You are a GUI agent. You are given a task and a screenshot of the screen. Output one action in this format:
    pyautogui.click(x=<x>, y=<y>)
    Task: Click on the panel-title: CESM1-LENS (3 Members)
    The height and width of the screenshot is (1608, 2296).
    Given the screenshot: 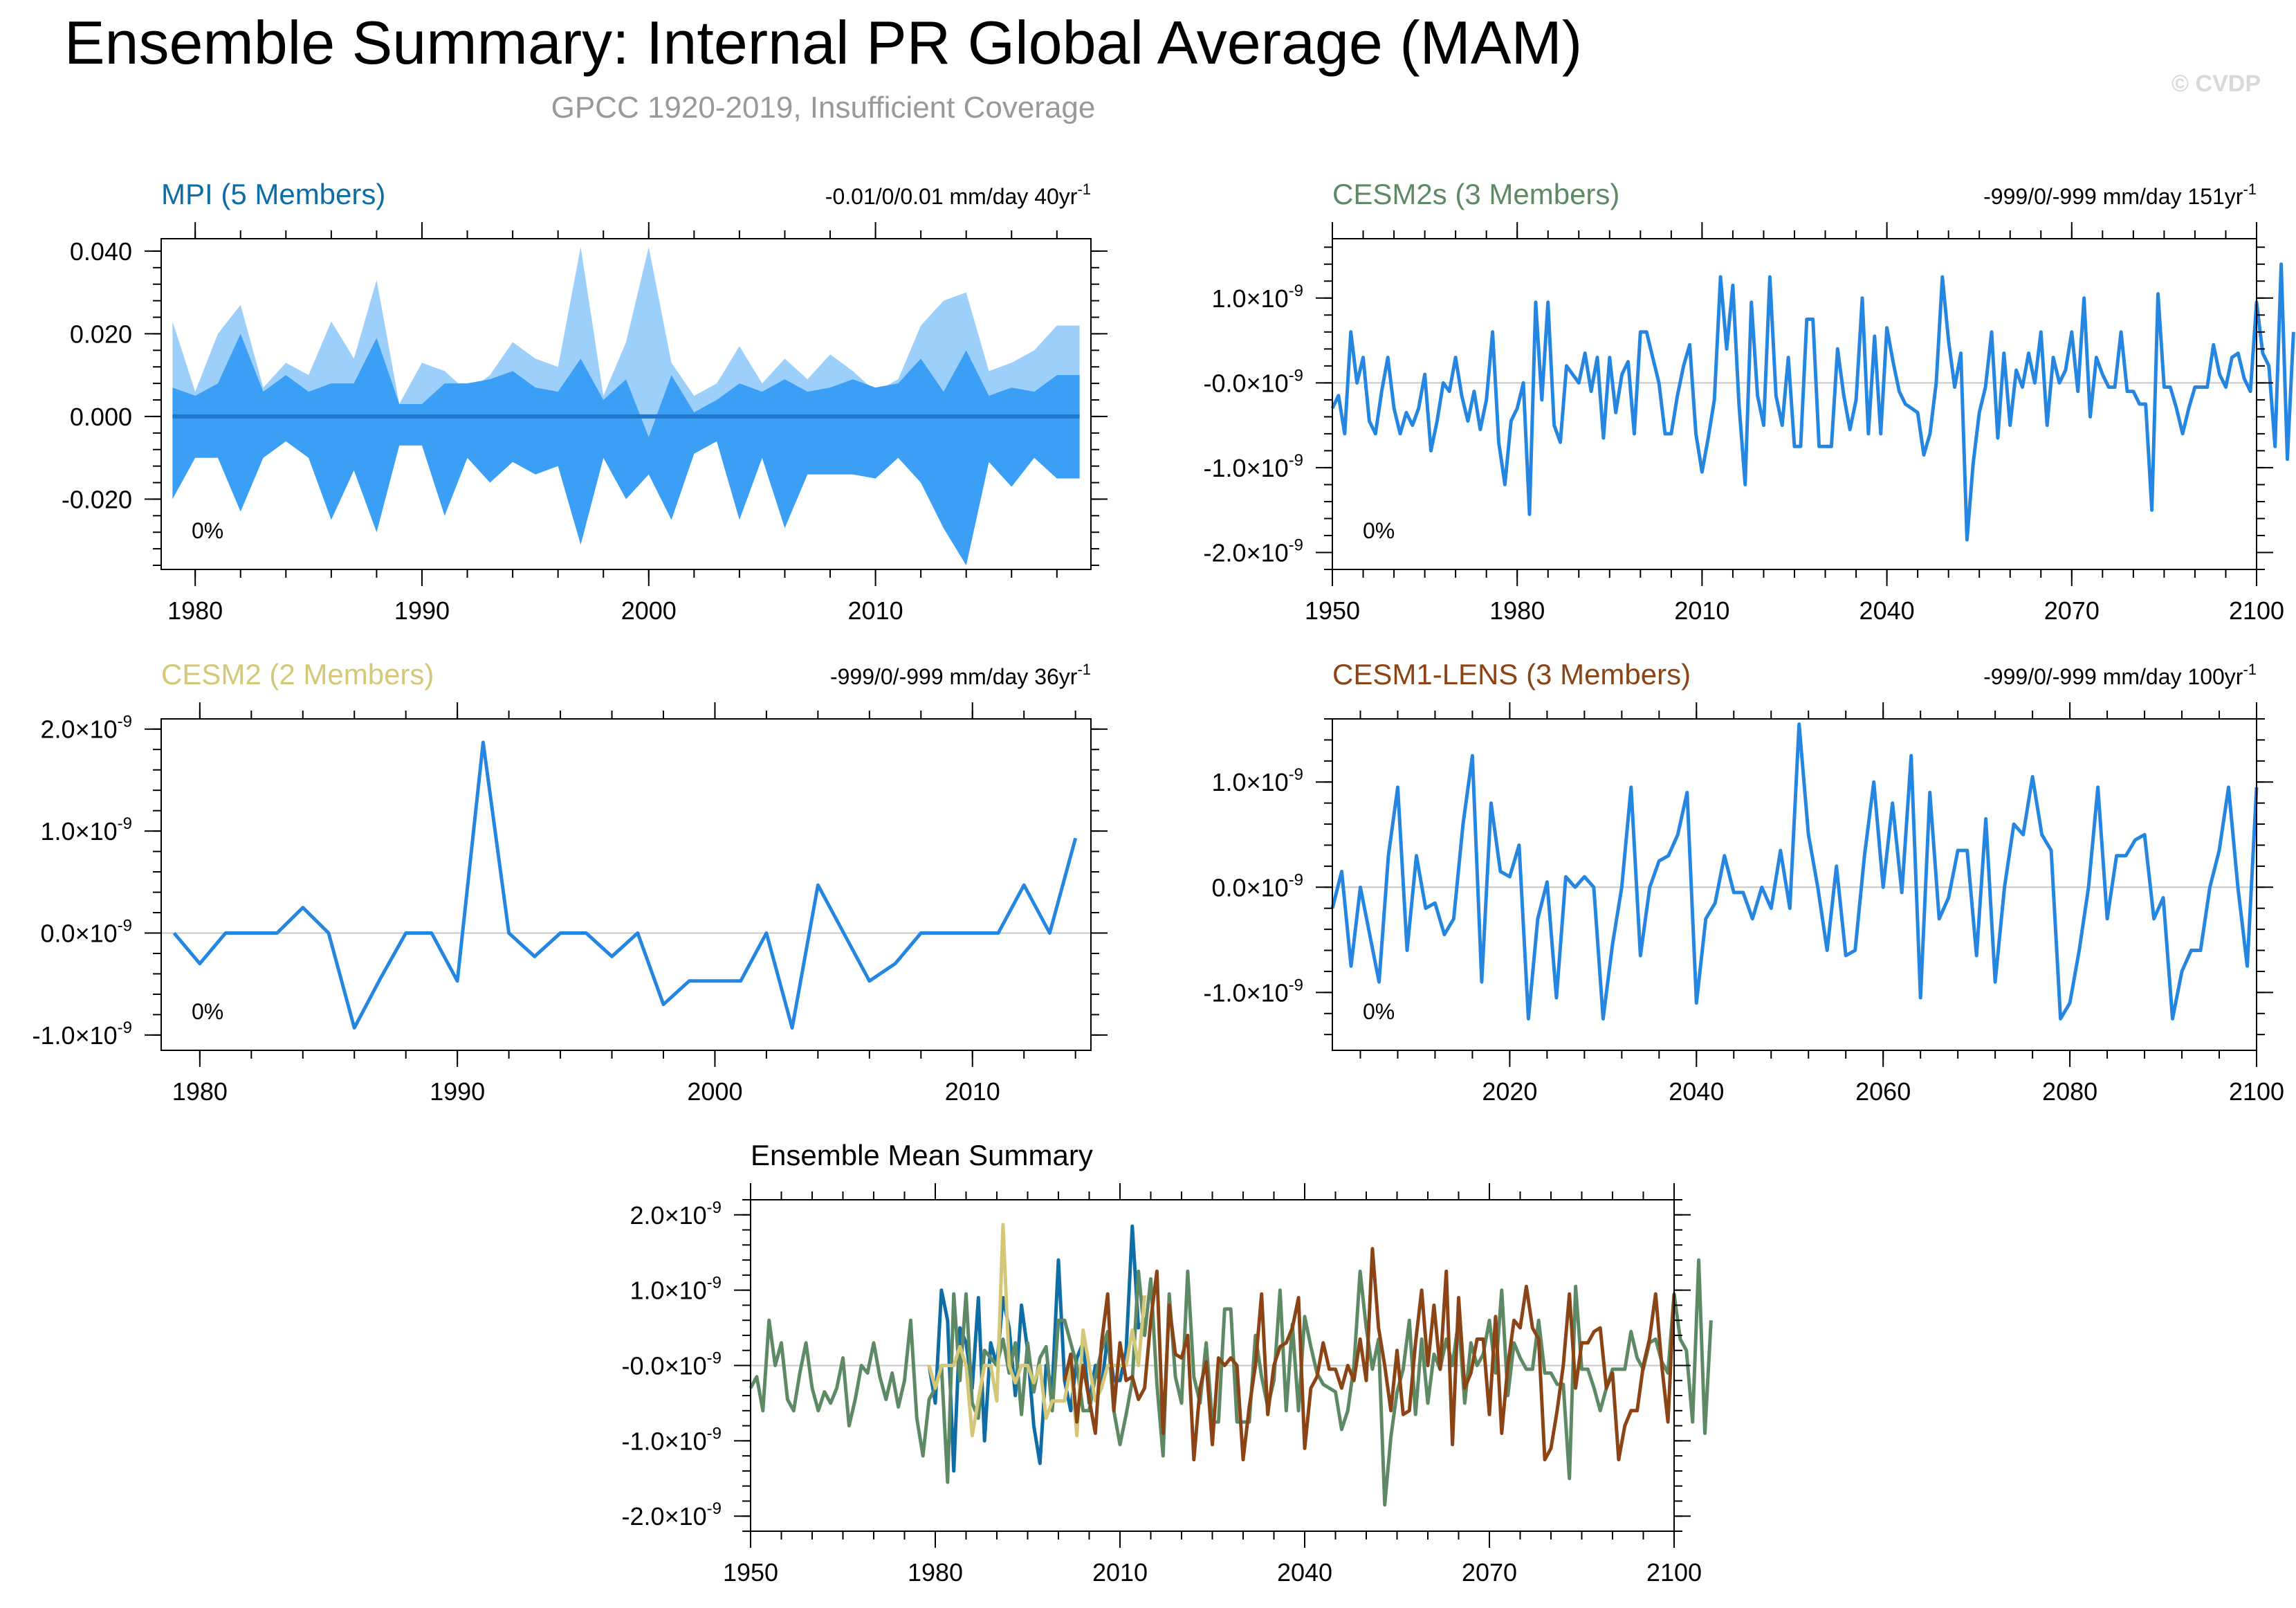 What is the action you would take?
    pyautogui.click(x=1511, y=674)
    